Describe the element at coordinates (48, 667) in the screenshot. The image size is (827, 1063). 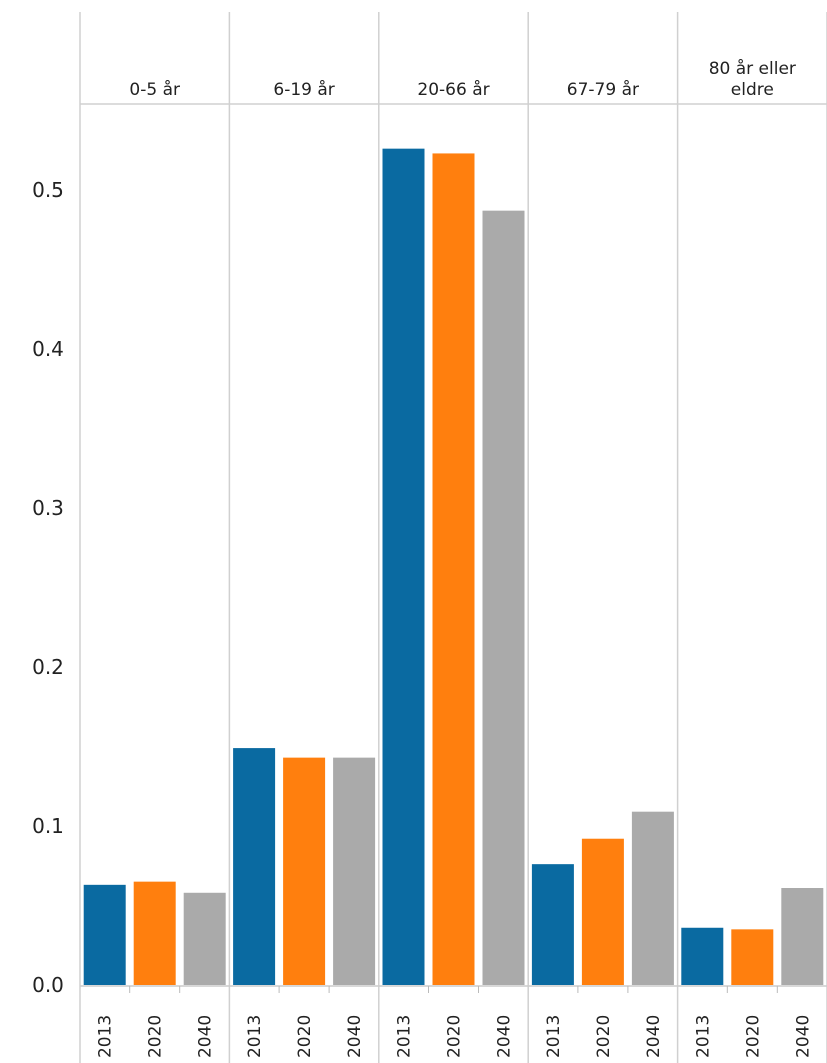
I see `y-tick-label: 0.2` at that location.